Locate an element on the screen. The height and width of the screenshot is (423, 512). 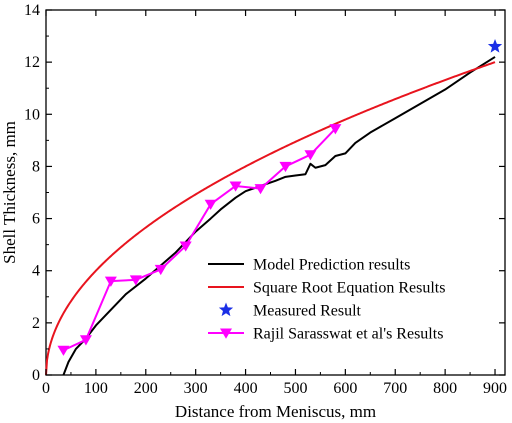
x-tick-label: 600 is located at coordinates (345, 388).